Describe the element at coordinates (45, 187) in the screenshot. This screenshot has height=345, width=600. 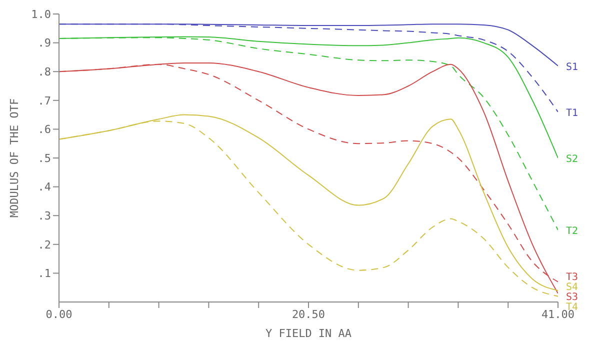
I see `y-tick-label: .4` at that location.